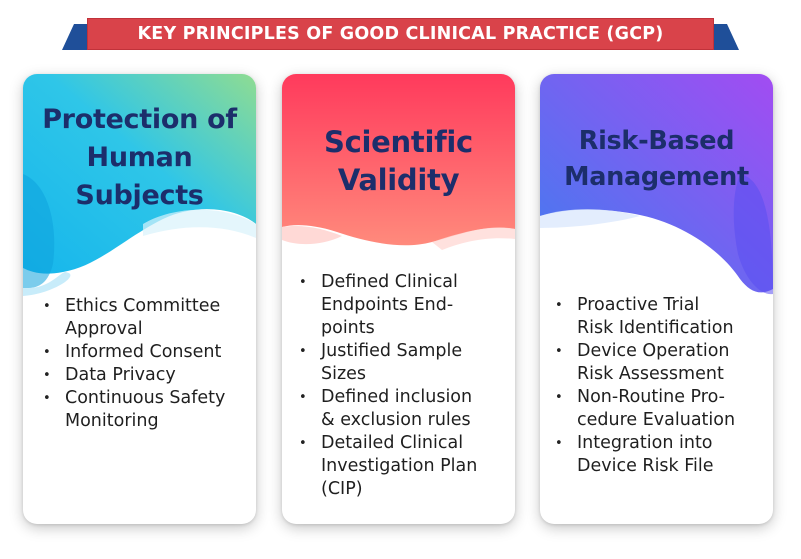  What do you see at coordinates (134, 318) in the screenshot?
I see `list-item: Ethics Committee Approval` at bounding box center [134, 318].